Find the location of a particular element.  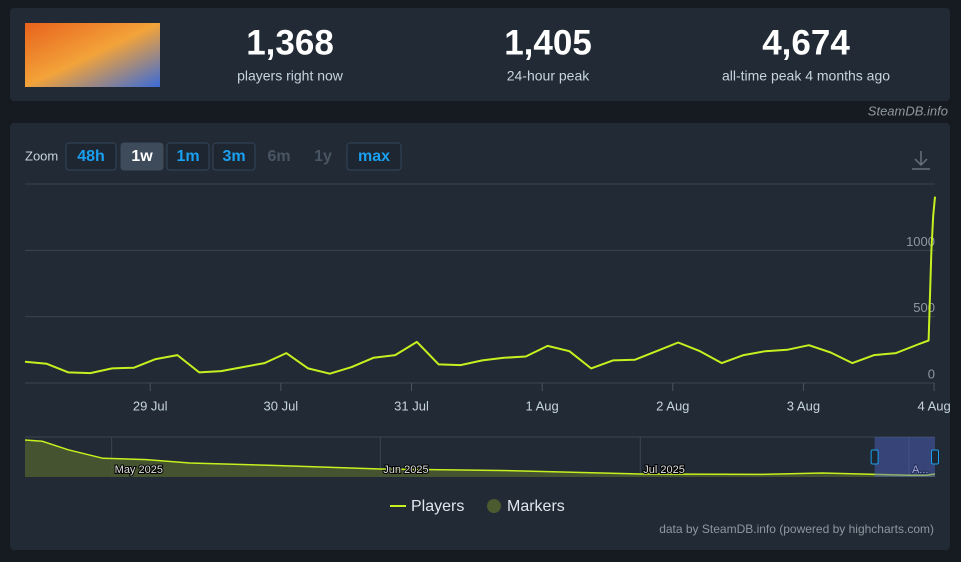

zoom-option: 1y is located at coordinates (323, 156).